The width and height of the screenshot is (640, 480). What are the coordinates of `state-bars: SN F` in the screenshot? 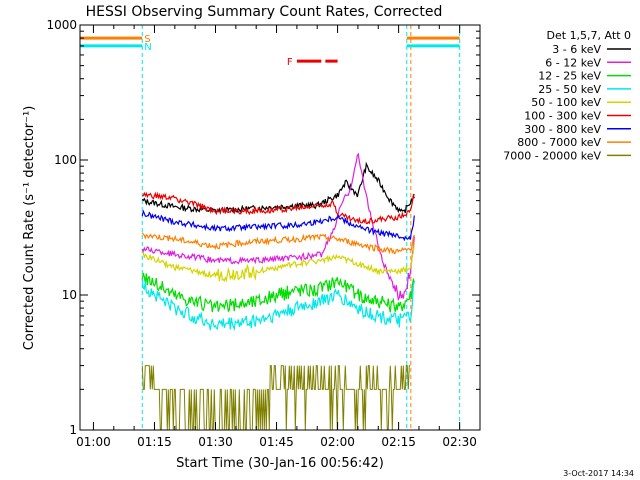 It's located at (270, 51).